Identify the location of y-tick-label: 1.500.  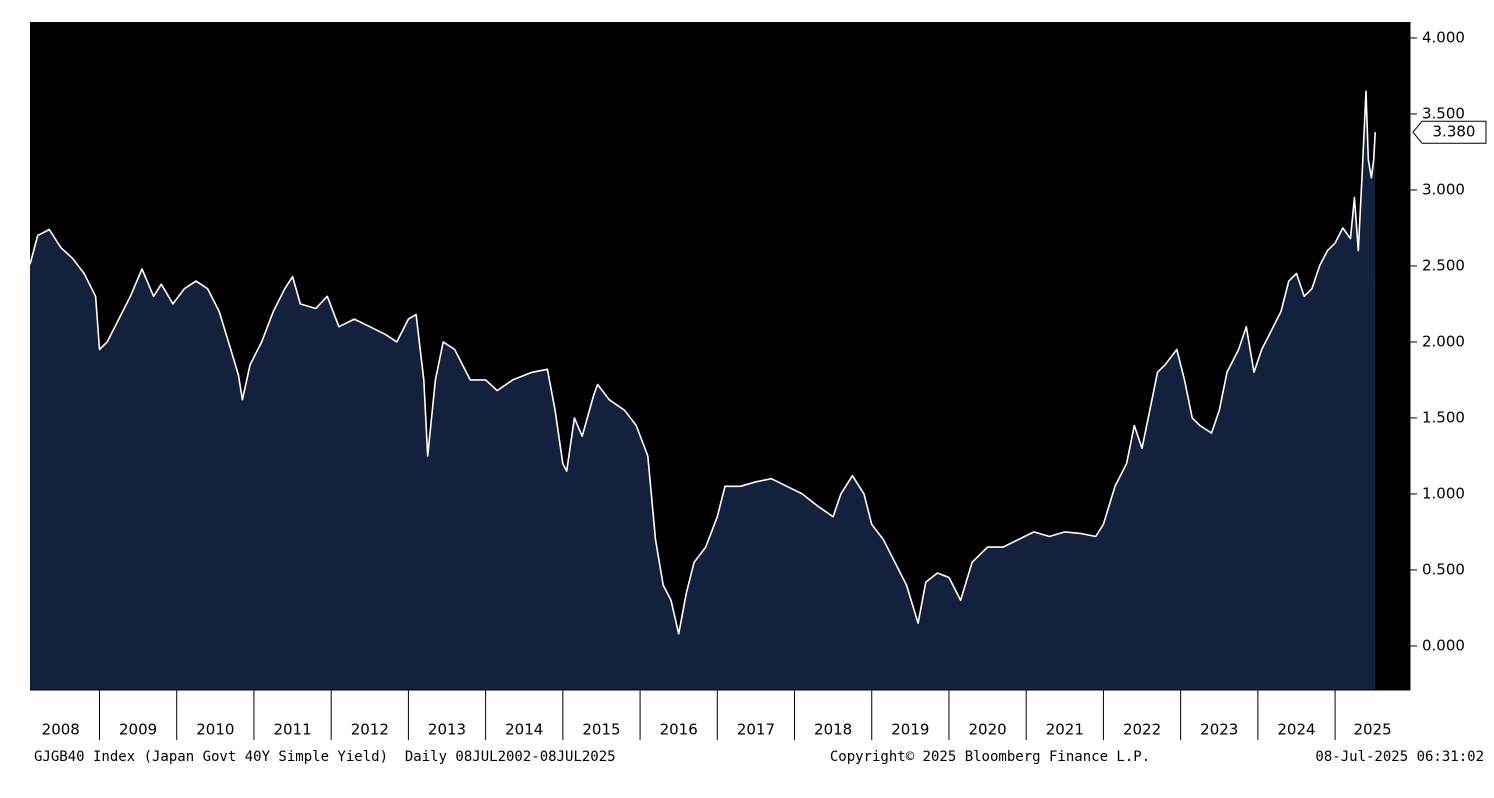
(1443, 417).